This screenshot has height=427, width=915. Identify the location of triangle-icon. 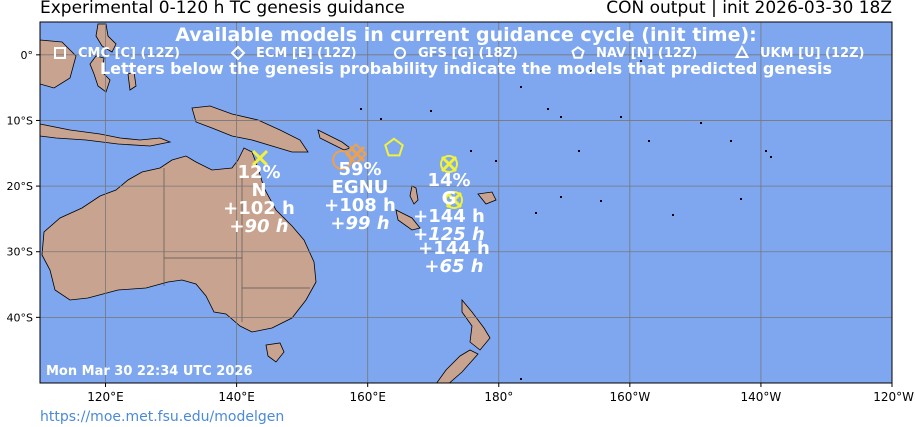
(742, 51).